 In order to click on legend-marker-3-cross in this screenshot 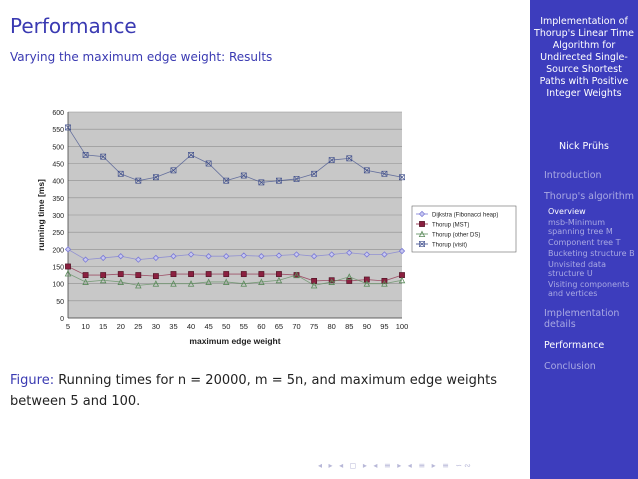, I will do `click(422, 244)`.